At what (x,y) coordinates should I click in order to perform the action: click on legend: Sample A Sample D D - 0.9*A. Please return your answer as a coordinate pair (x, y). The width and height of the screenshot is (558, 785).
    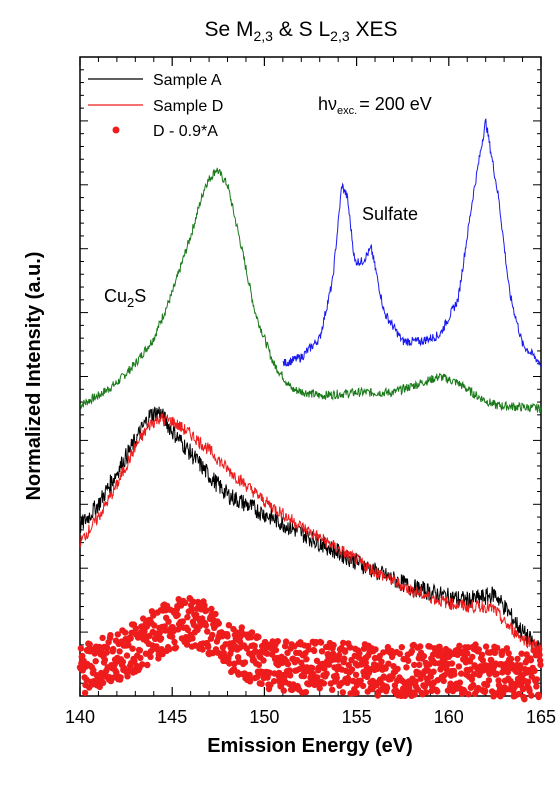
    Looking at the image, I should click on (155, 106).